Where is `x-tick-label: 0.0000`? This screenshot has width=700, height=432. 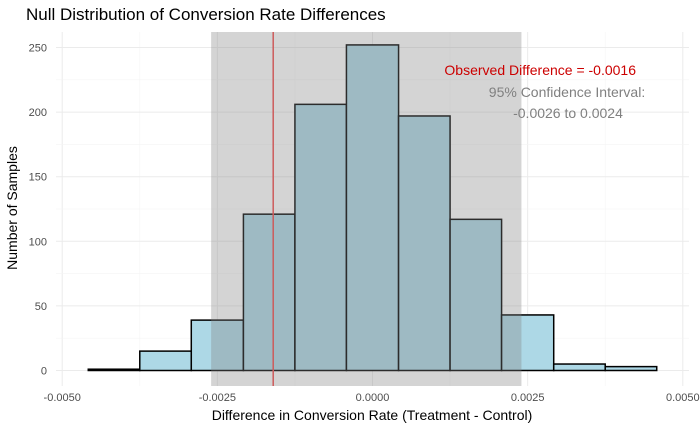 x-tick-label: 0.0000 is located at coordinates (373, 398).